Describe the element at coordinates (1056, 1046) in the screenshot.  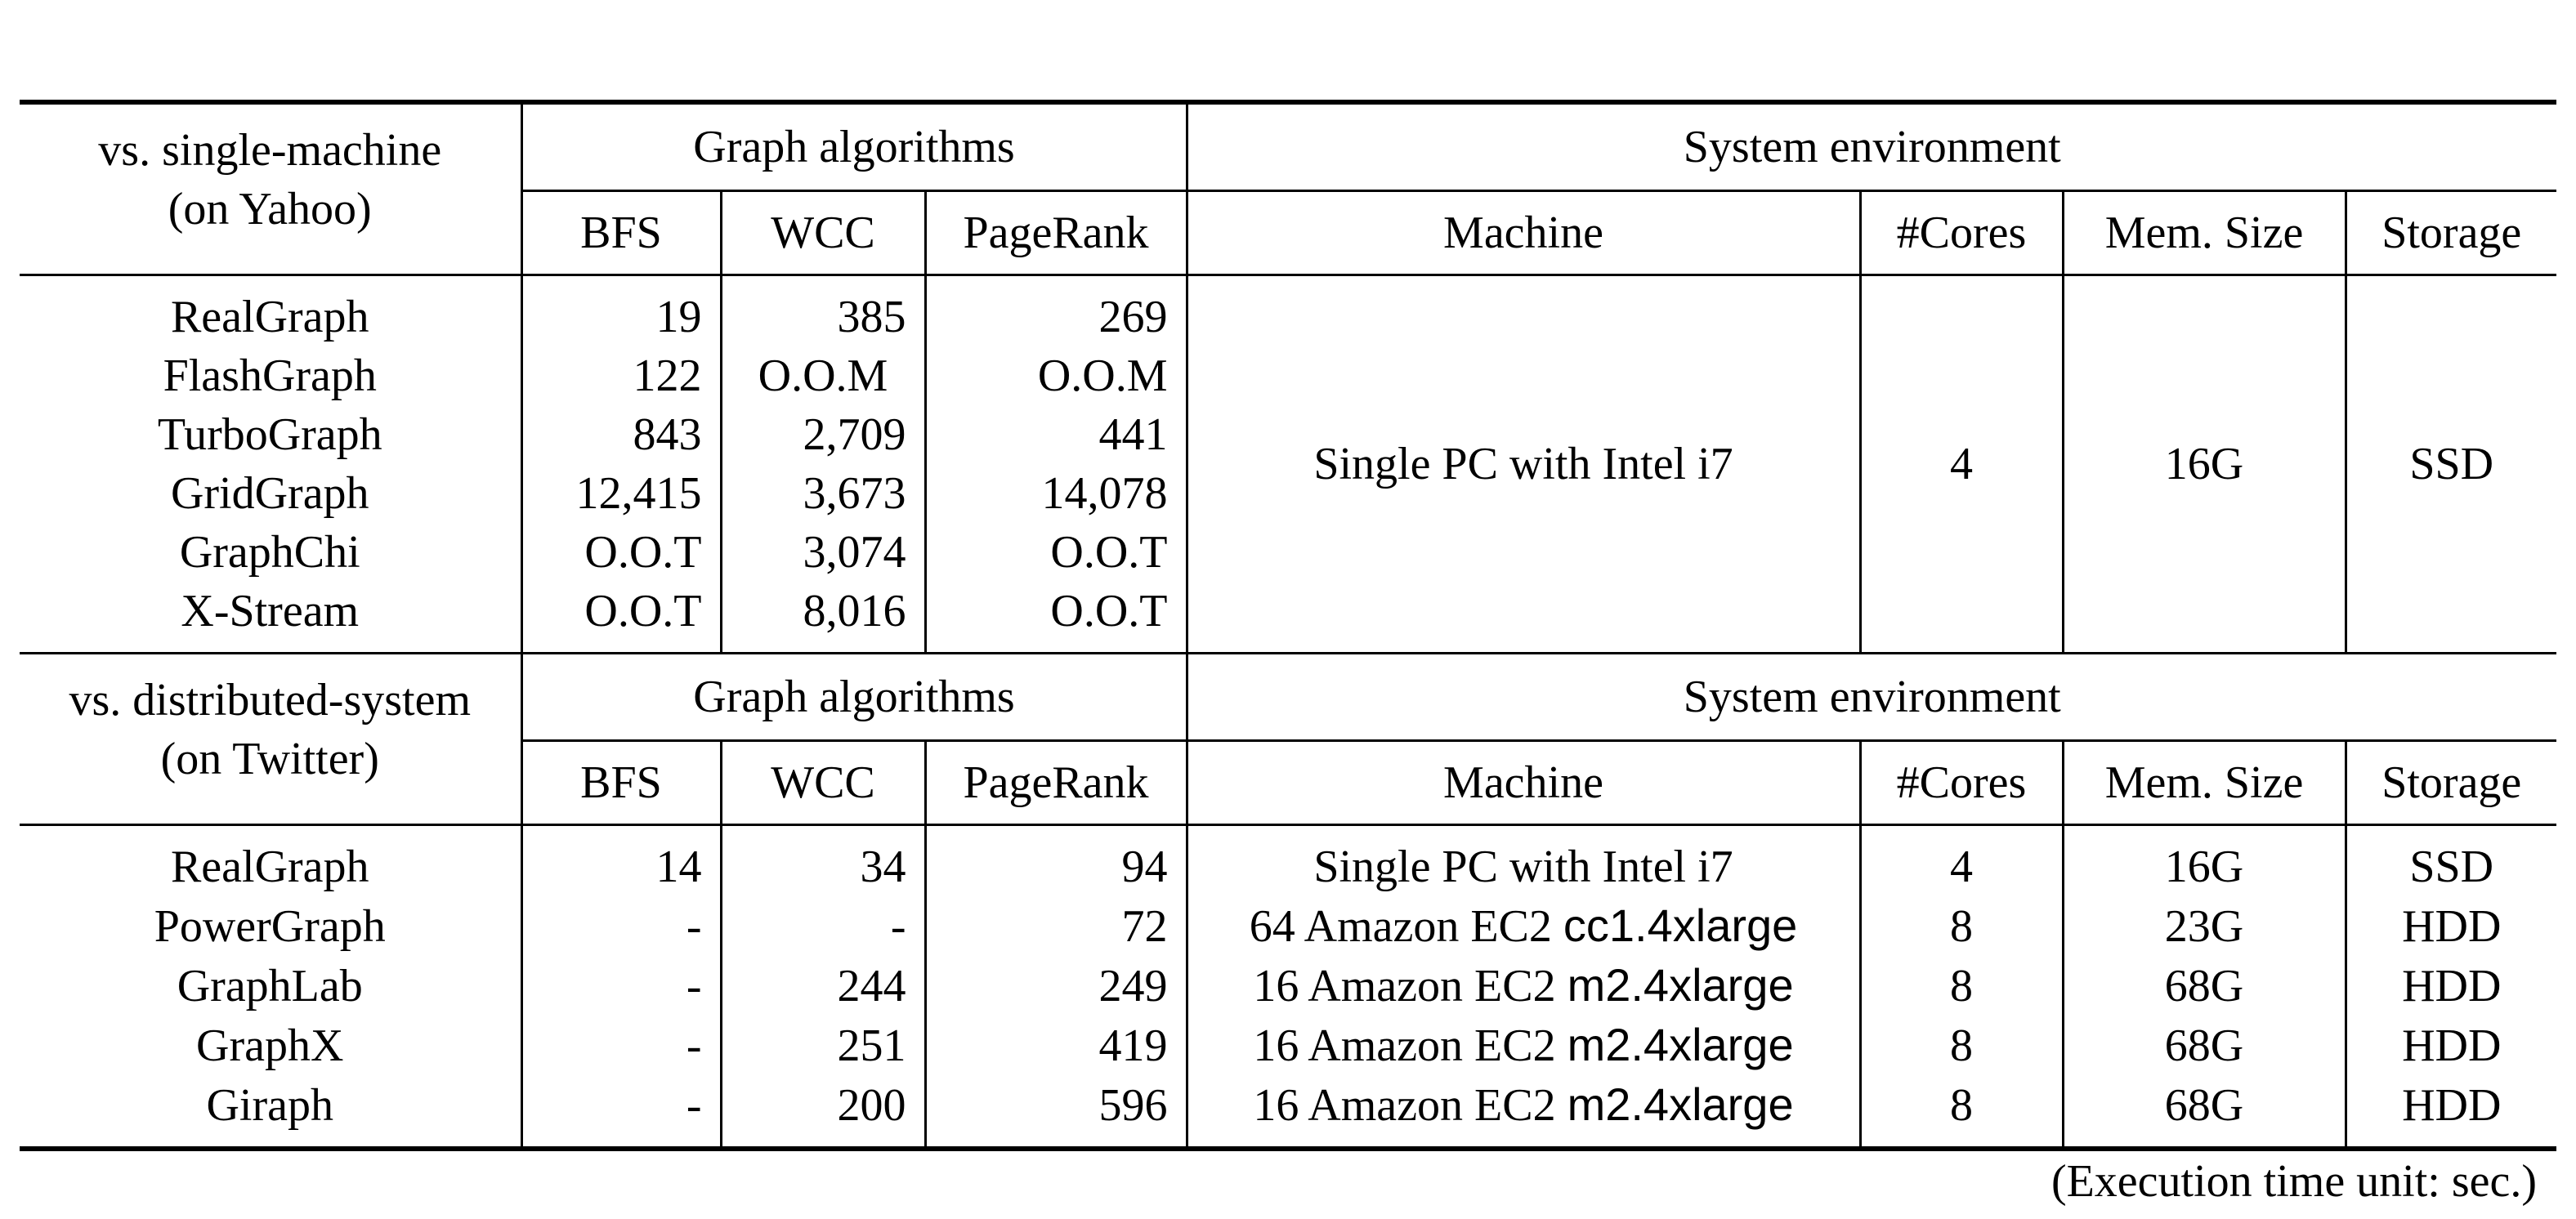
I see `pagerank-value: 419` at that location.